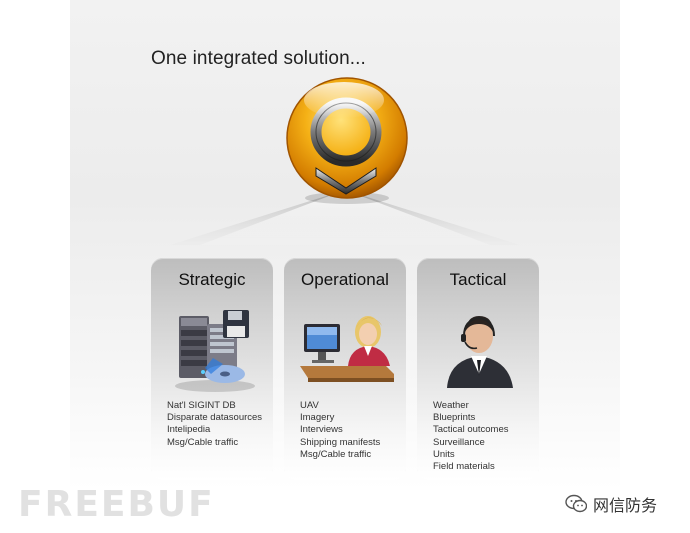 Image resolution: width=690 pixels, height=533 pixels. What do you see at coordinates (459, 442) in the screenshot?
I see `list-item: Surveillance` at bounding box center [459, 442].